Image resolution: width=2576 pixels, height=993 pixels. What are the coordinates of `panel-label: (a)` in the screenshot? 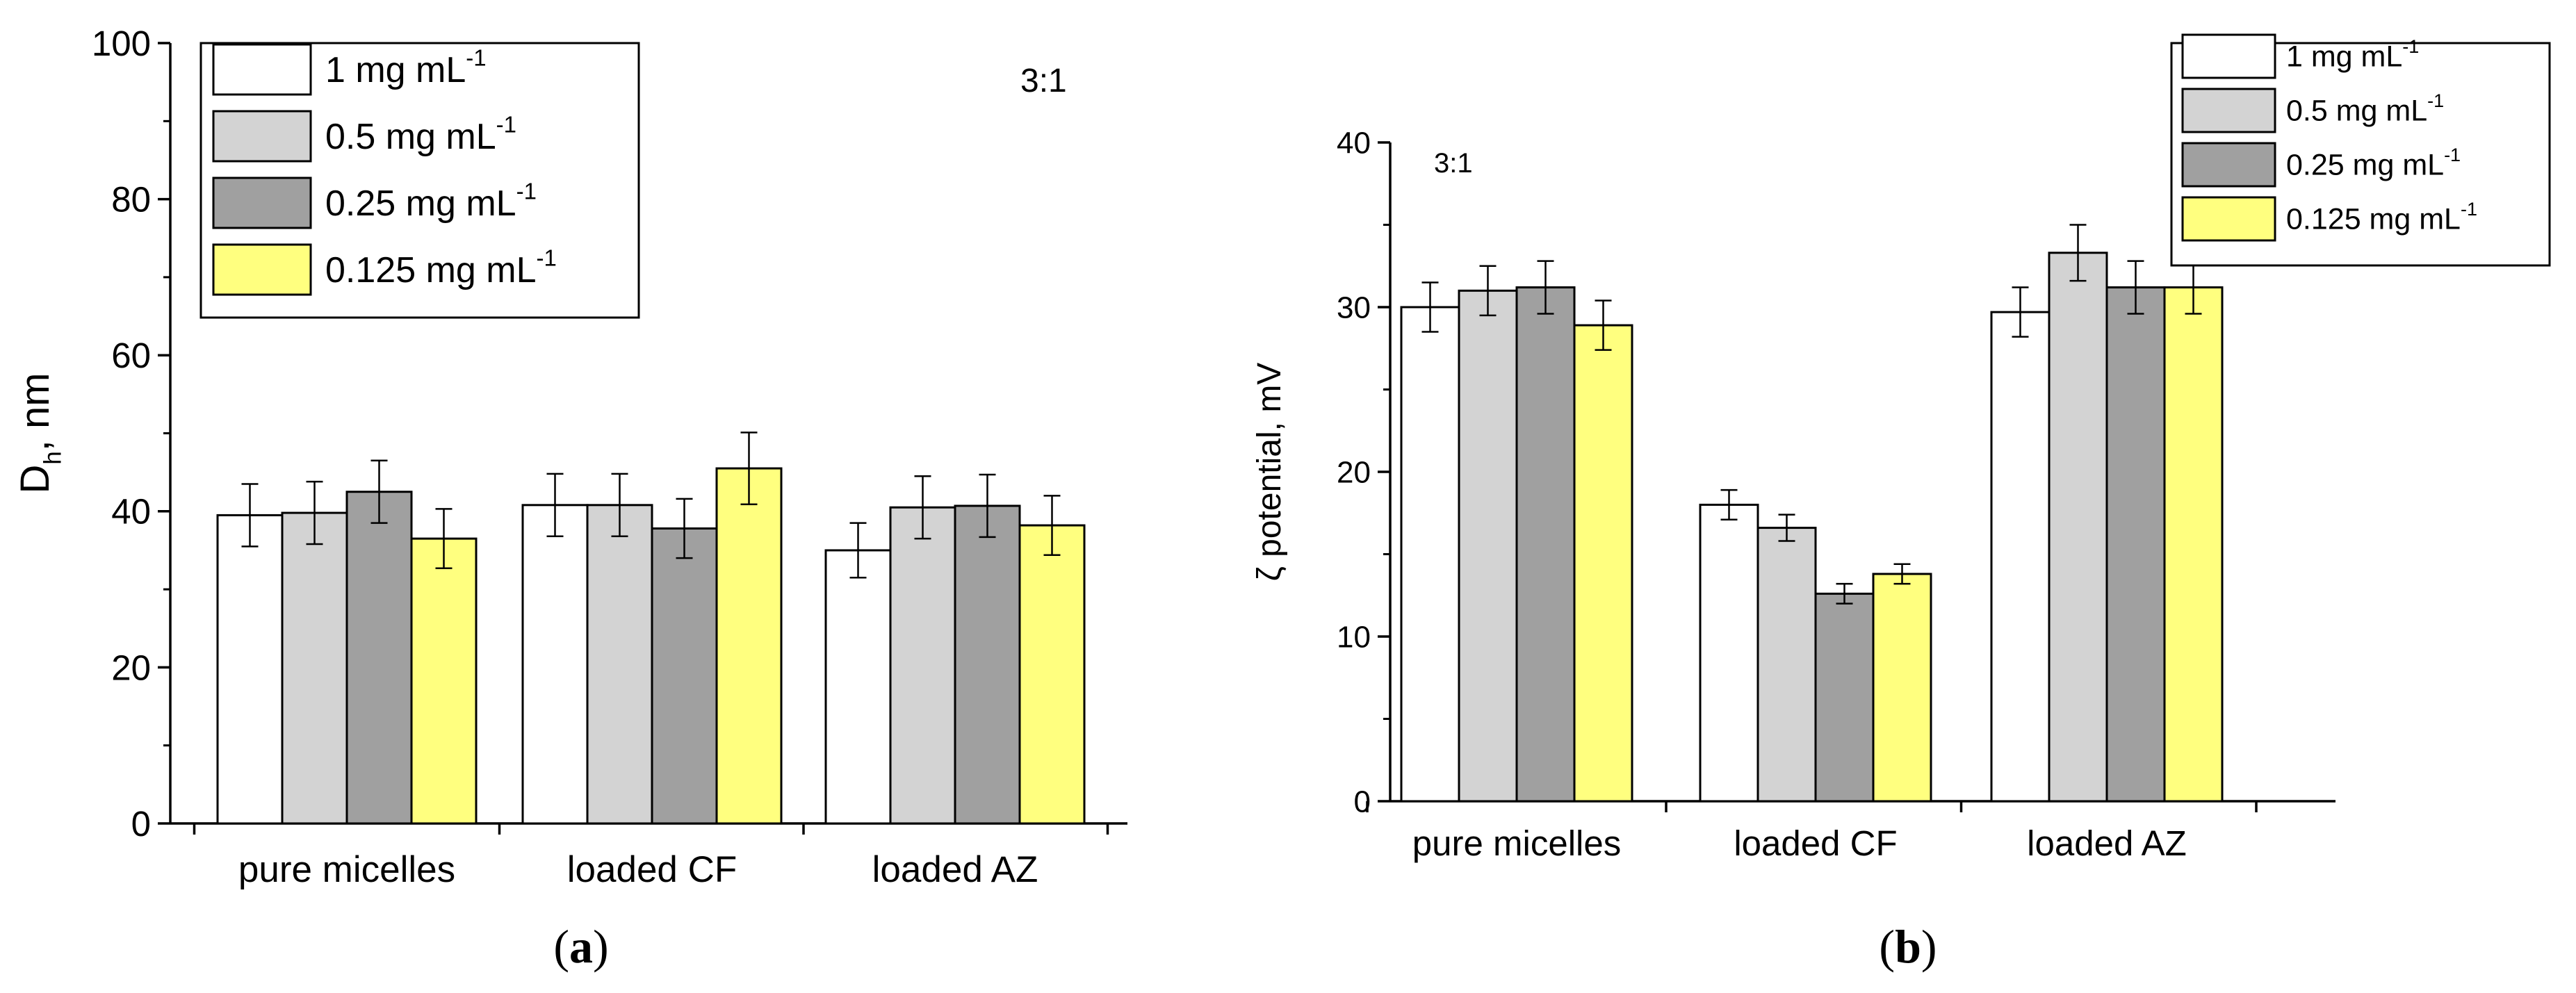 It's located at (580, 946).